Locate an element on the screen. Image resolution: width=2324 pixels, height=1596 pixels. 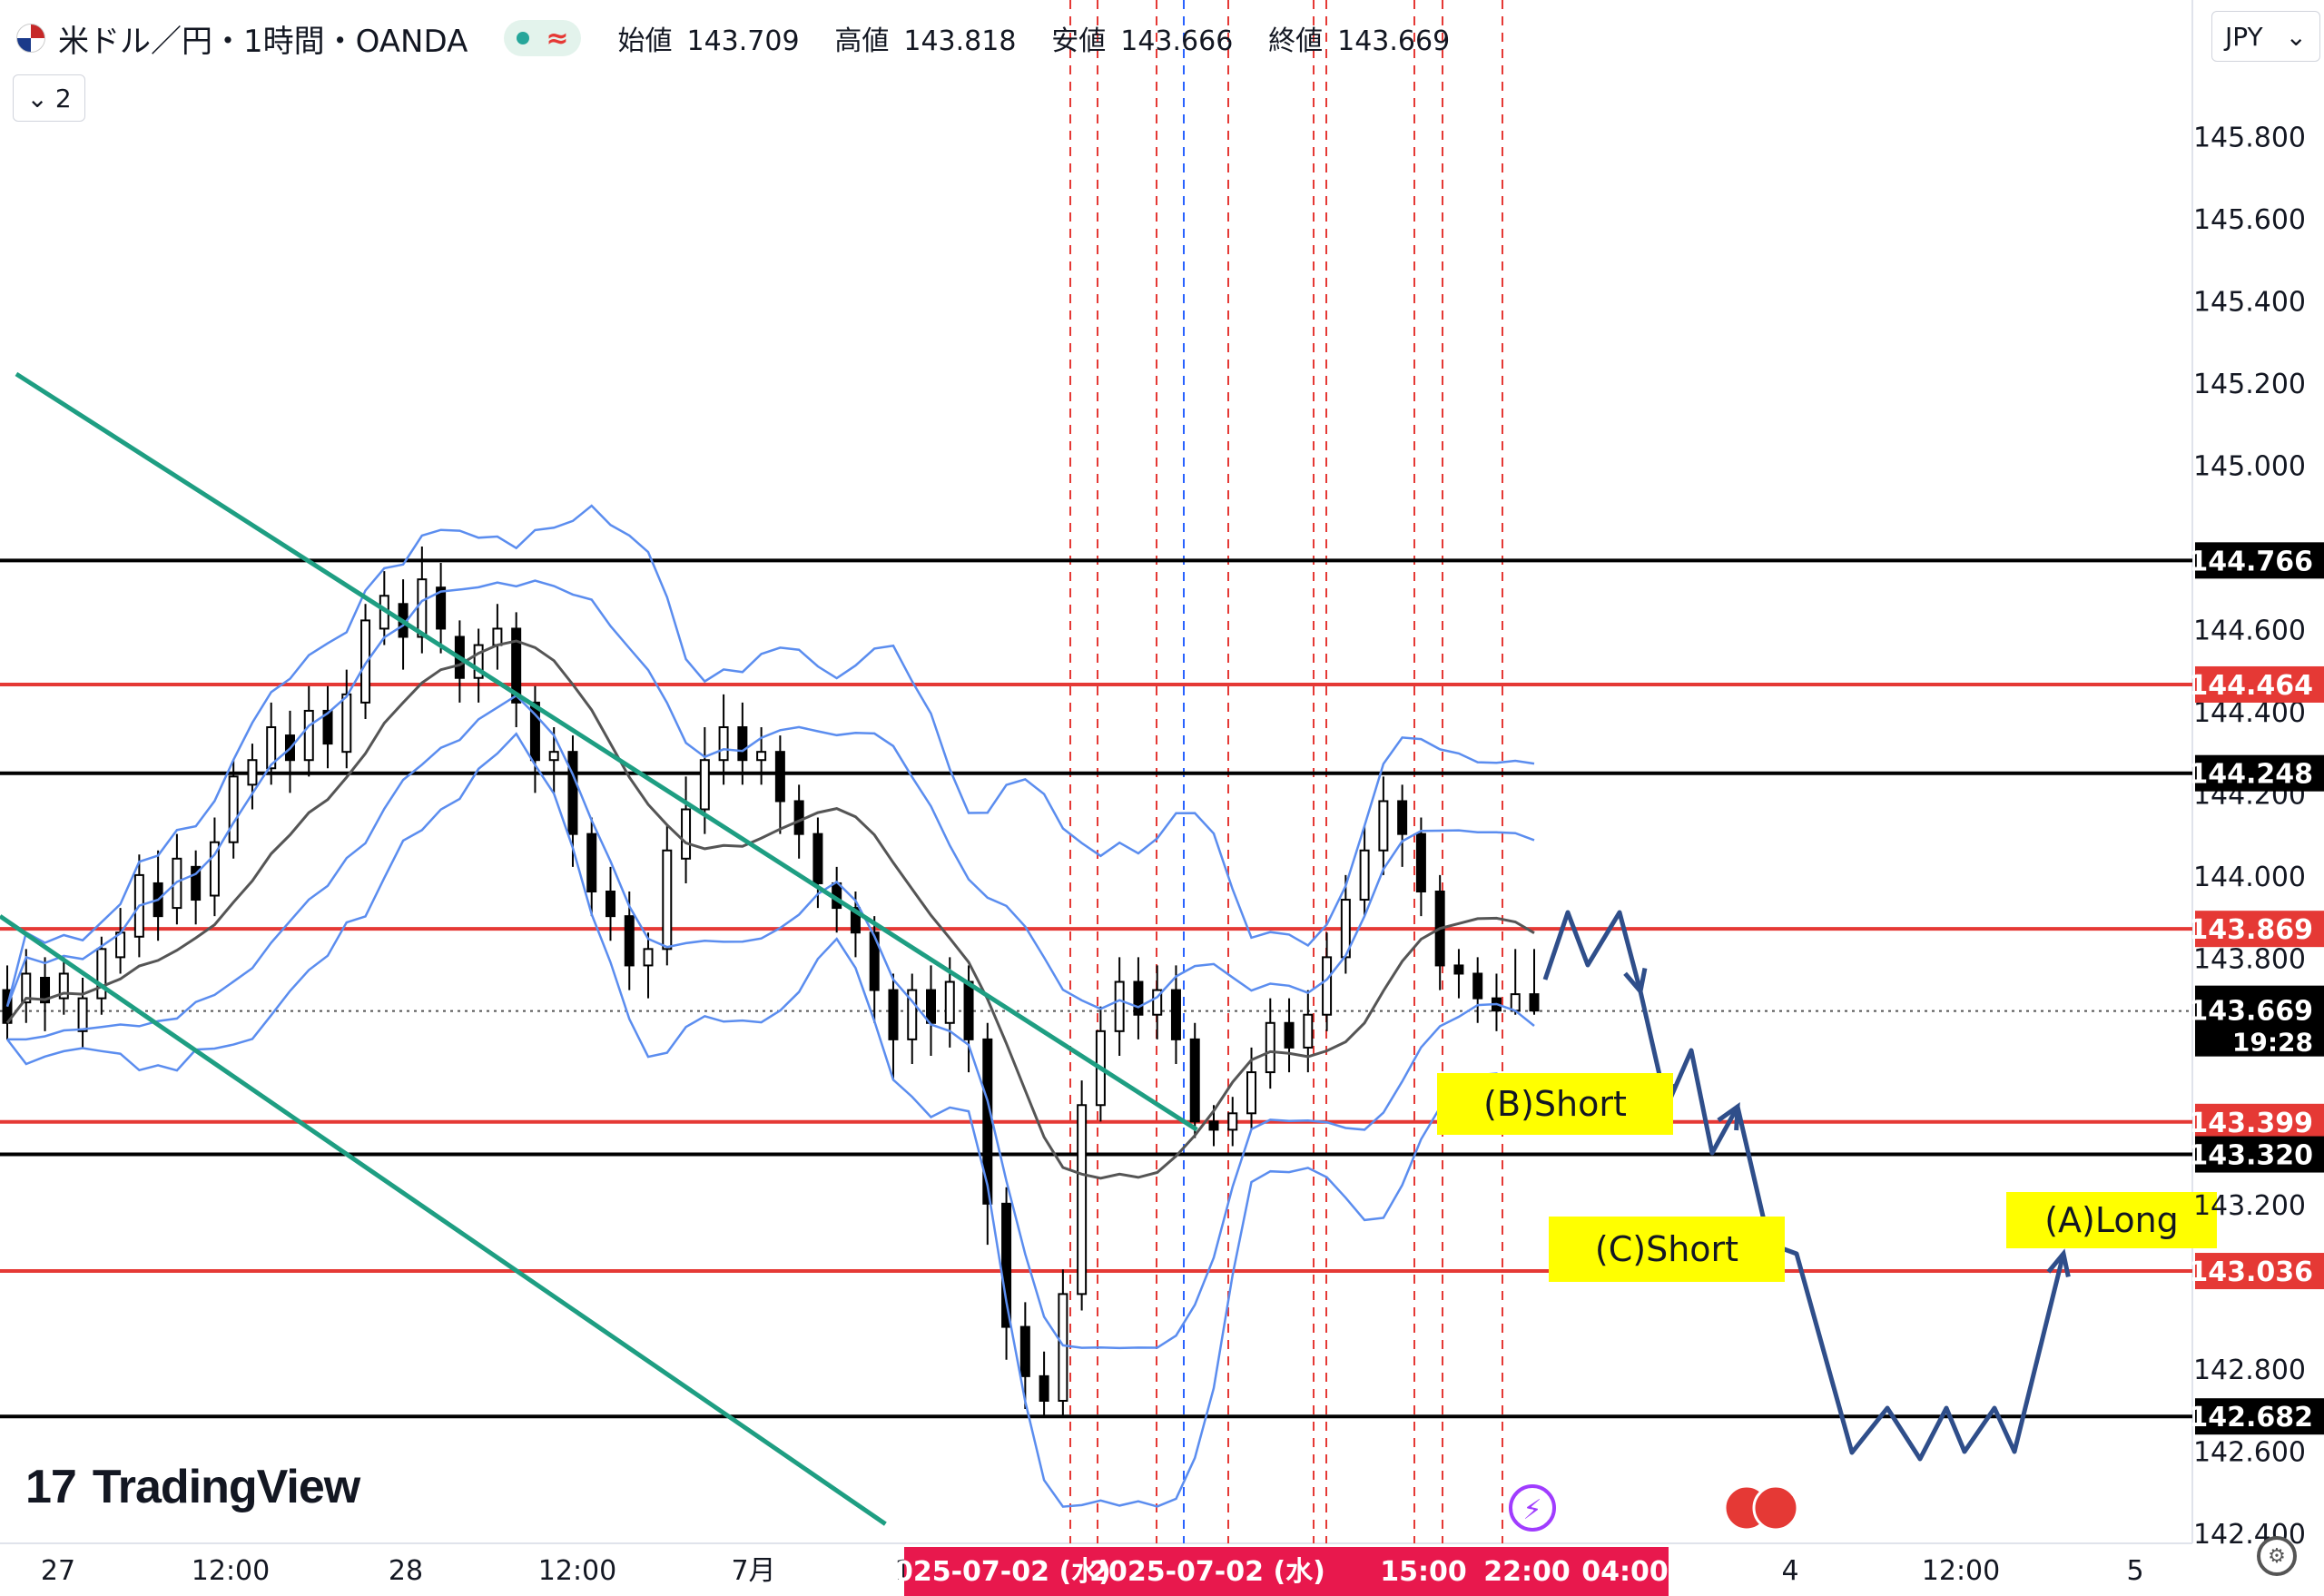
bar-countdown: 19:28 is located at coordinates (2272, 1043).